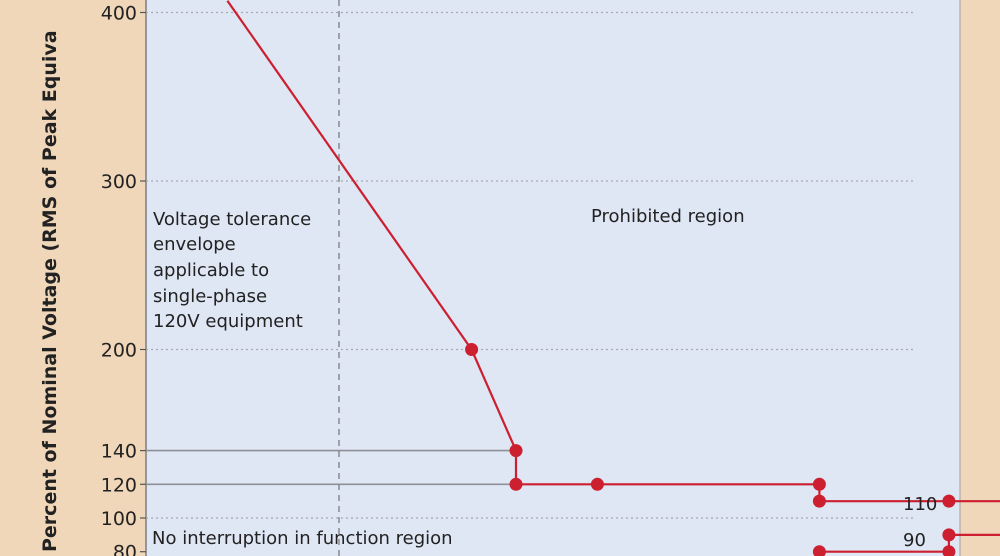 The image size is (1000, 556). I want to click on series-end-label-110: 110, so click(920, 504).